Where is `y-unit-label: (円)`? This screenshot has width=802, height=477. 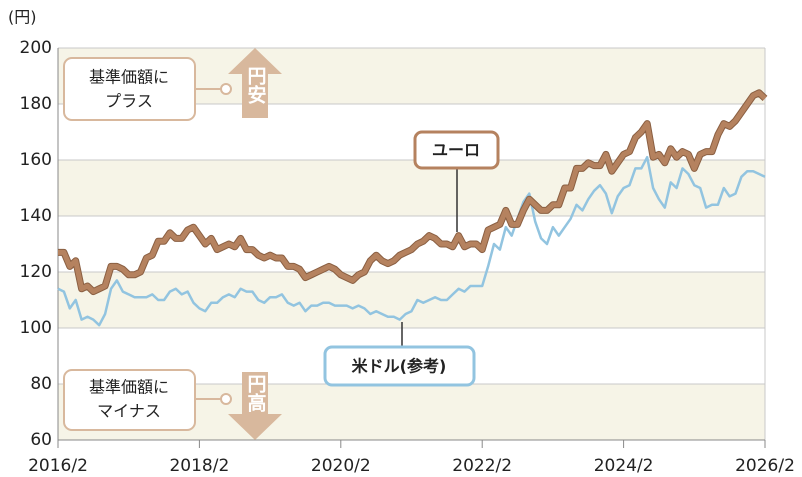
y-unit-label: (円) is located at coordinates (22, 17).